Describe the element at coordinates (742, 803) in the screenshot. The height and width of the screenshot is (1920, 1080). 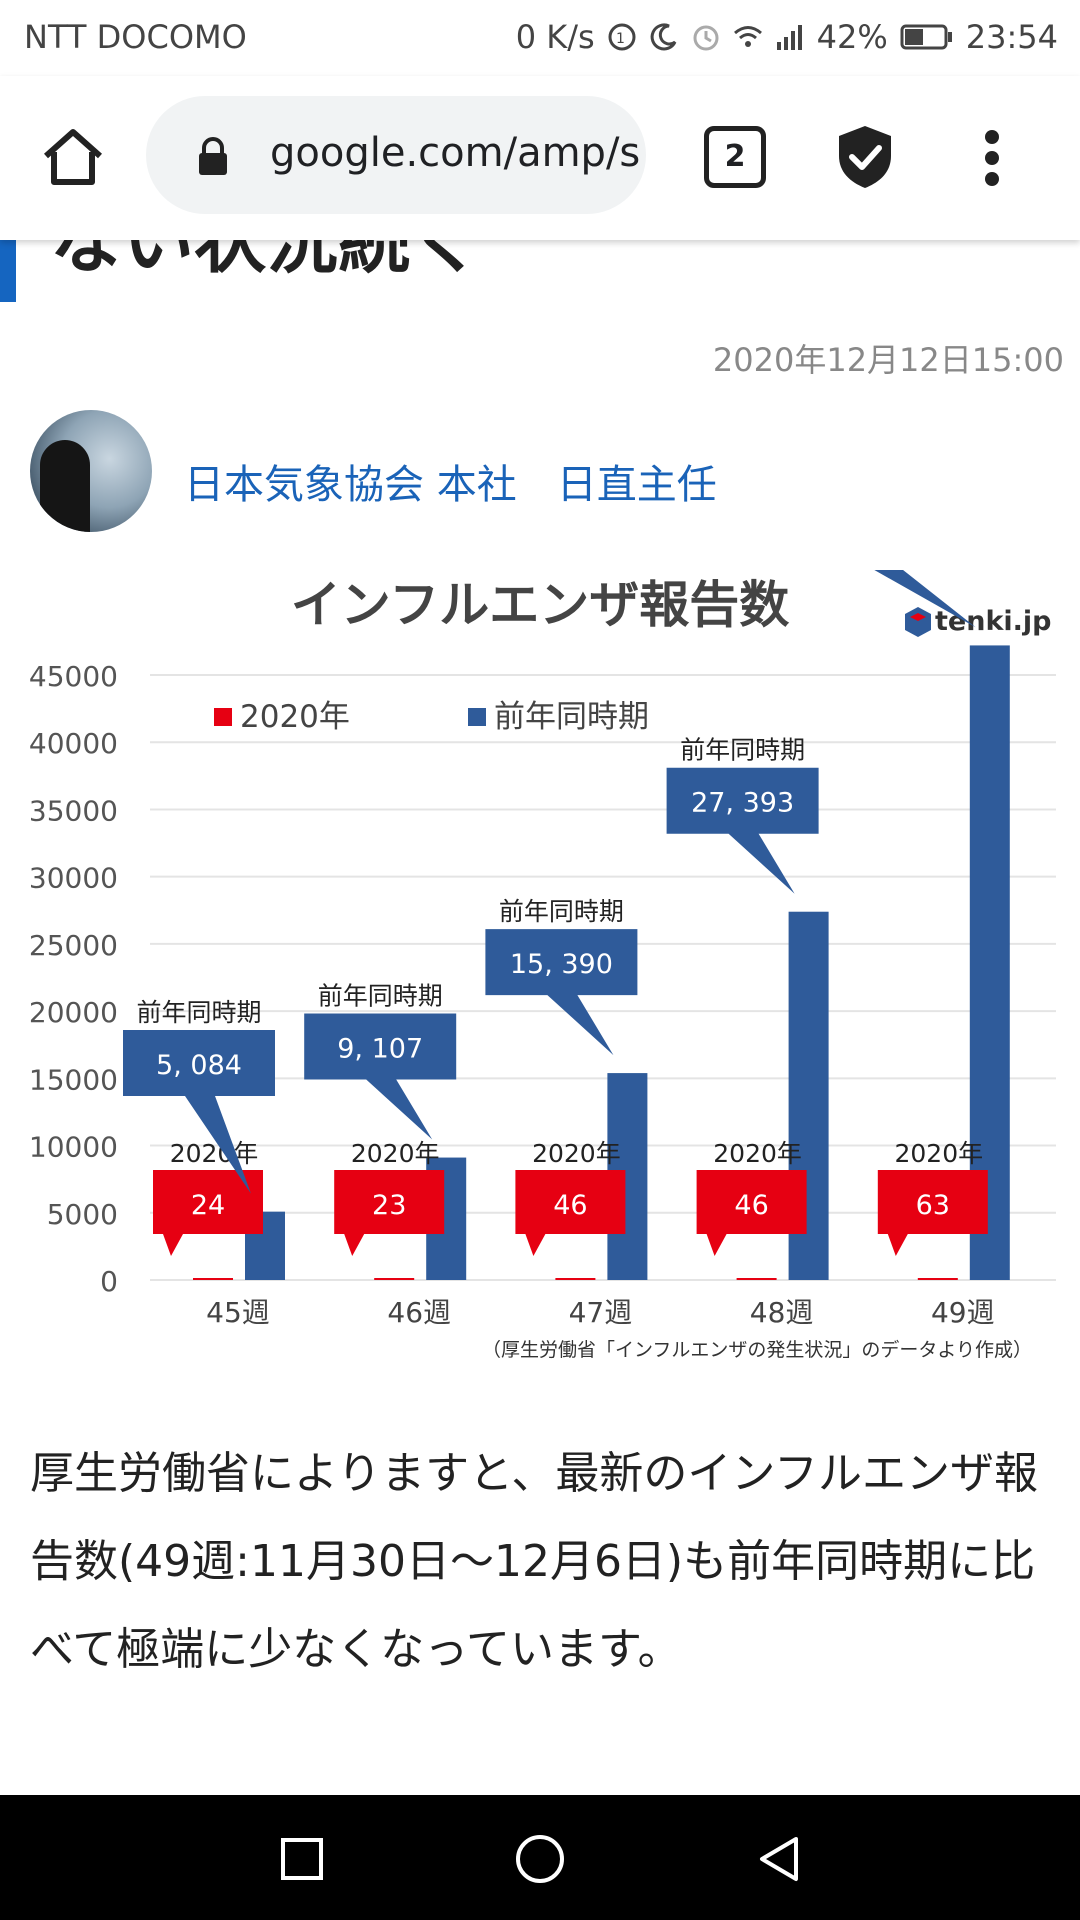
I see `callout-prev-value: 27, 393` at that location.